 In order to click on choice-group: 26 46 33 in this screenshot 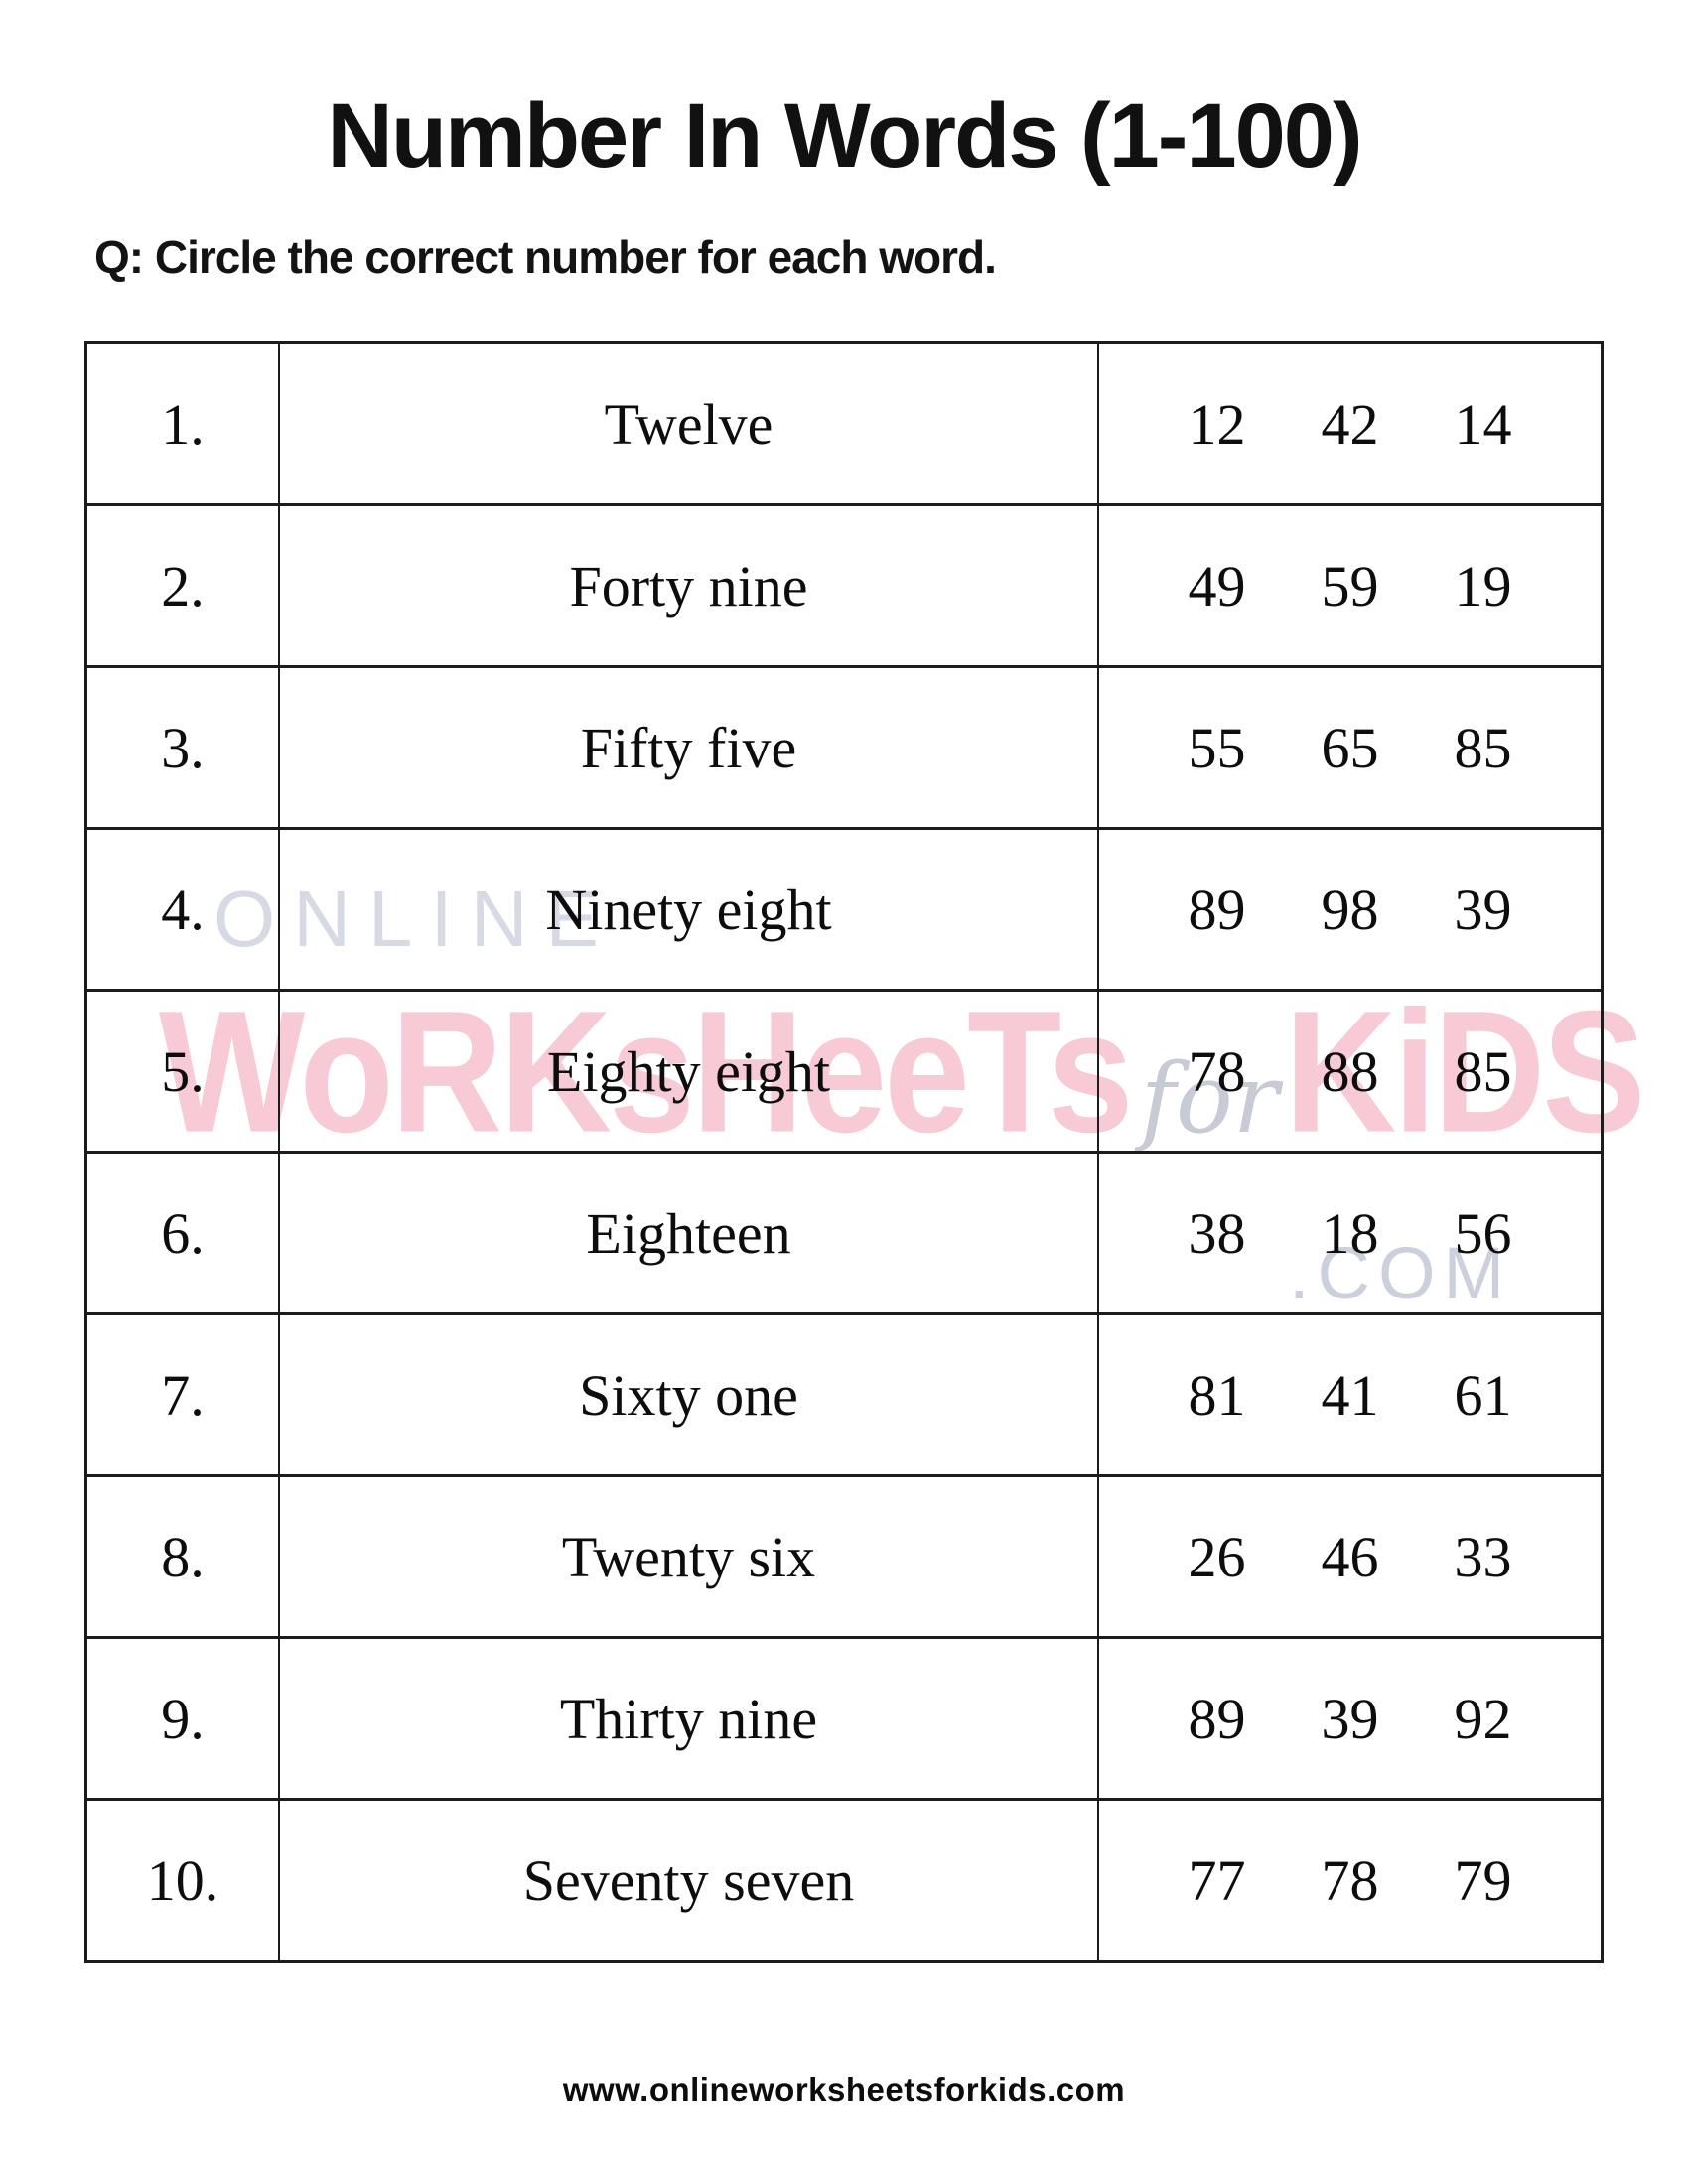, I will do `click(1350, 1556)`.